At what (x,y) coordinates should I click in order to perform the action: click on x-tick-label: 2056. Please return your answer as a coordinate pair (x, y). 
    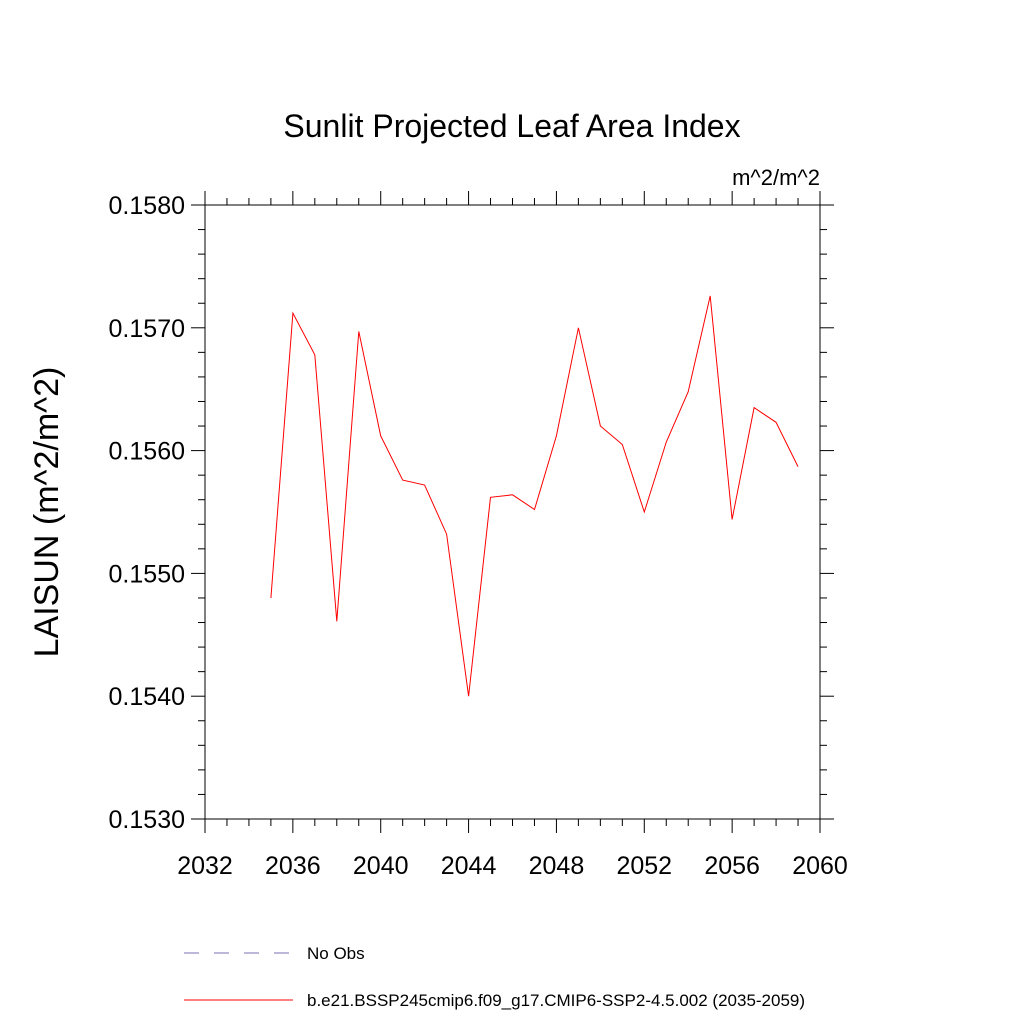
    Looking at the image, I should click on (732, 866).